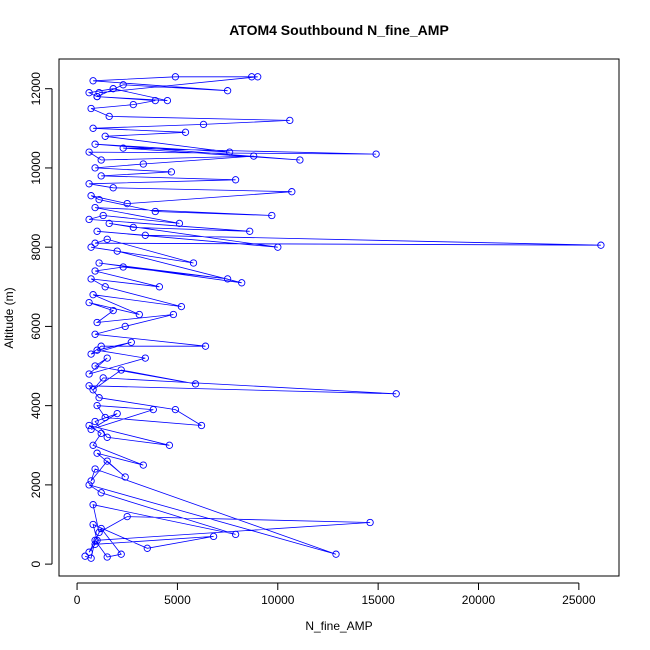 The width and height of the screenshot is (650, 650). What do you see at coordinates (41, 319) in the screenshot?
I see `y-axis: 0 2000 4000 6000 8000 10000 12000` at bounding box center [41, 319].